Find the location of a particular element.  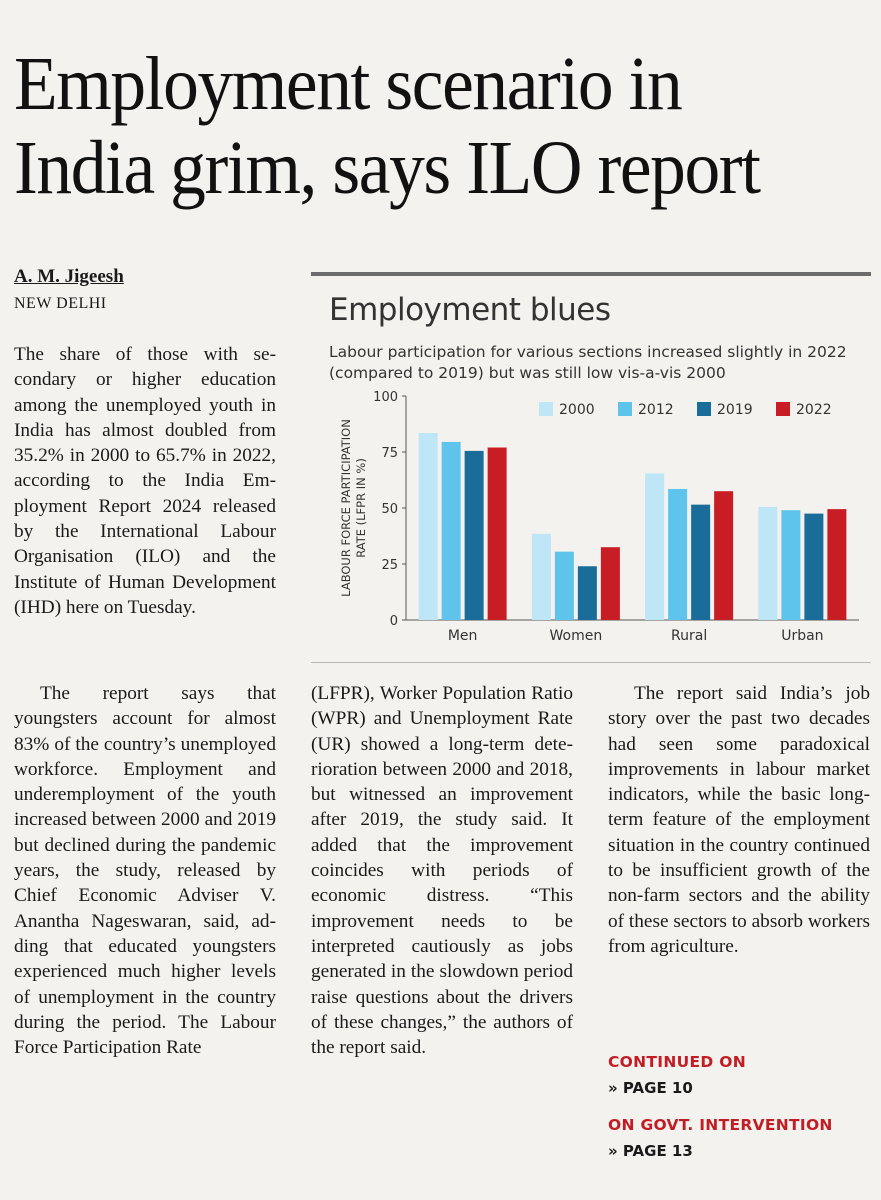

byline: A. M. Jigeesh is located at coordinates (69, 276).